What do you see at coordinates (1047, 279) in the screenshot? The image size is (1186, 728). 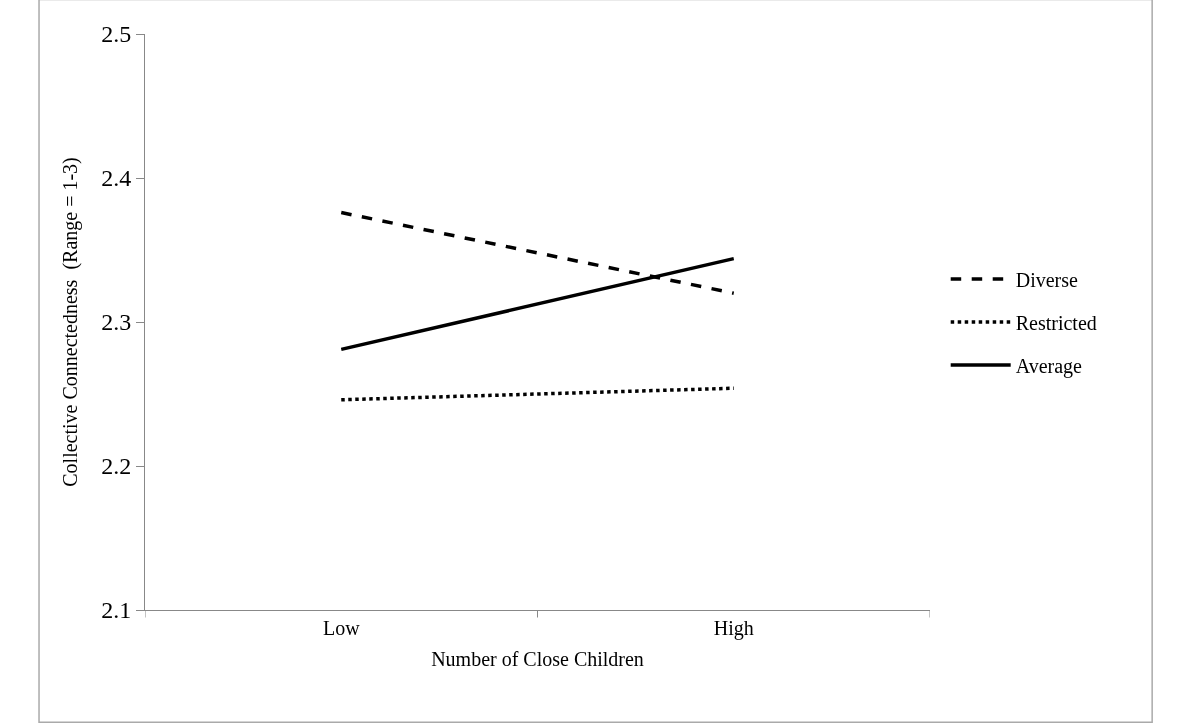 I see `legend-label: Diverse` at bounding box center [1047, 279].